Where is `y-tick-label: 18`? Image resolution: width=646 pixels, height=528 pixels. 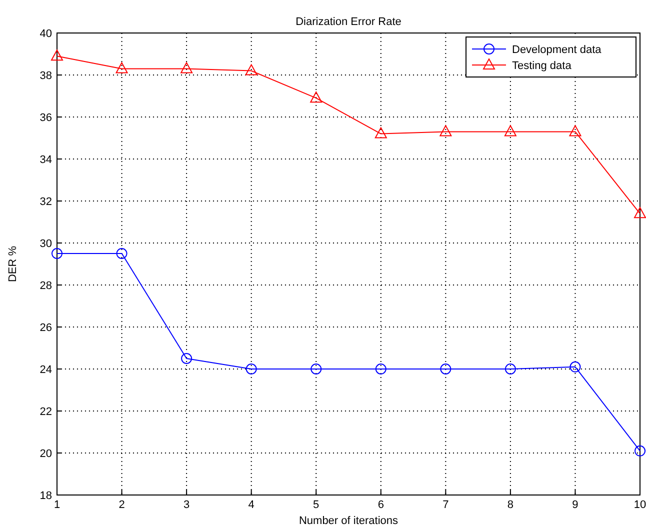 y-tick-label: 18 is located at coordinates (46, 496).